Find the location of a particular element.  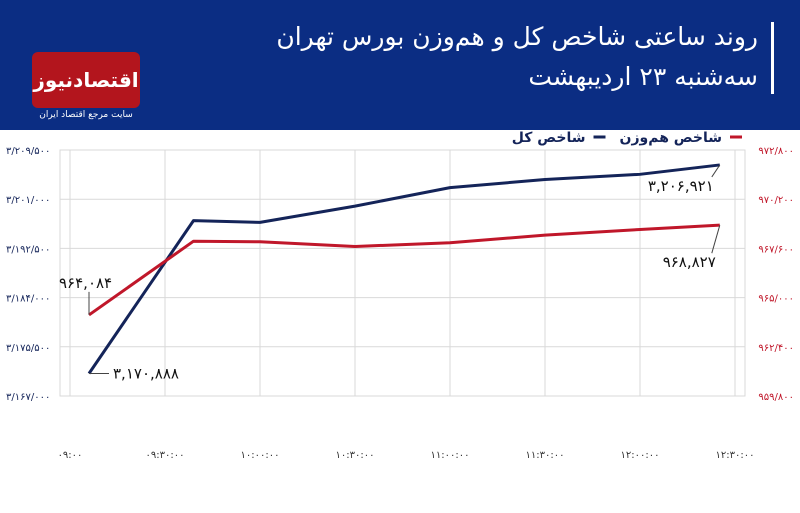

left-tick-label: ۳/۲۰۱/۰۰۰ is located at coordinates (28, 200).